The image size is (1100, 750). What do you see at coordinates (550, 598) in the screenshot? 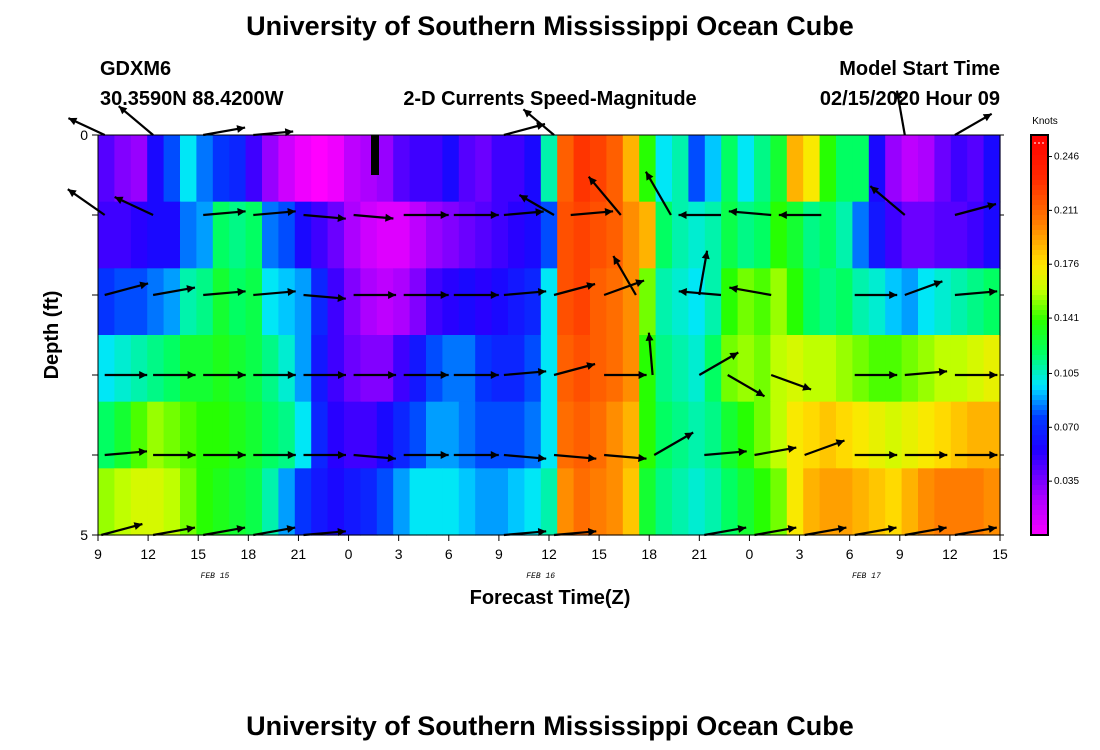
I see `x-axis-label: Forecast Time(Z)` at bounding box center [550, 598].